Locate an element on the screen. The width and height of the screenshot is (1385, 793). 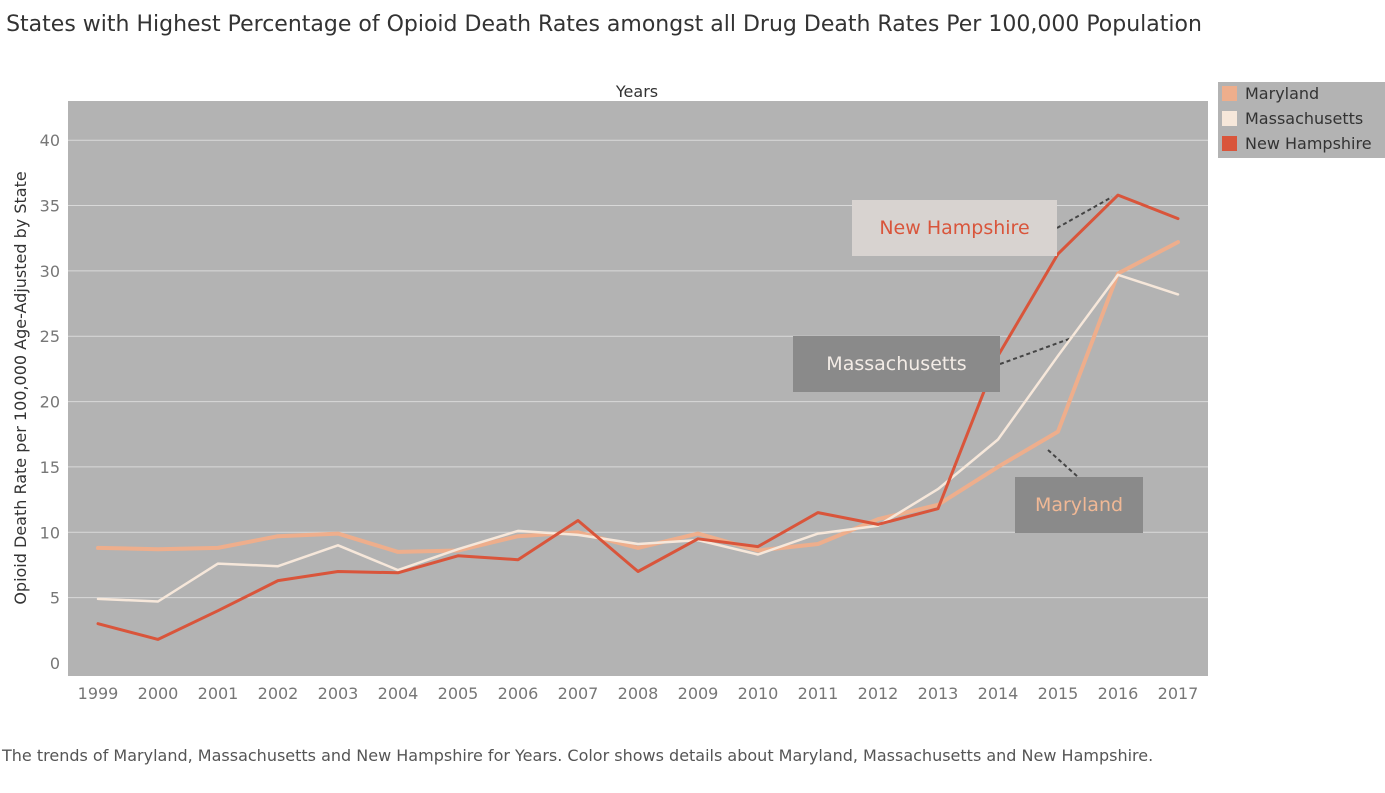
x-tick-label: 2015 is located at coordinates (1058, 693).